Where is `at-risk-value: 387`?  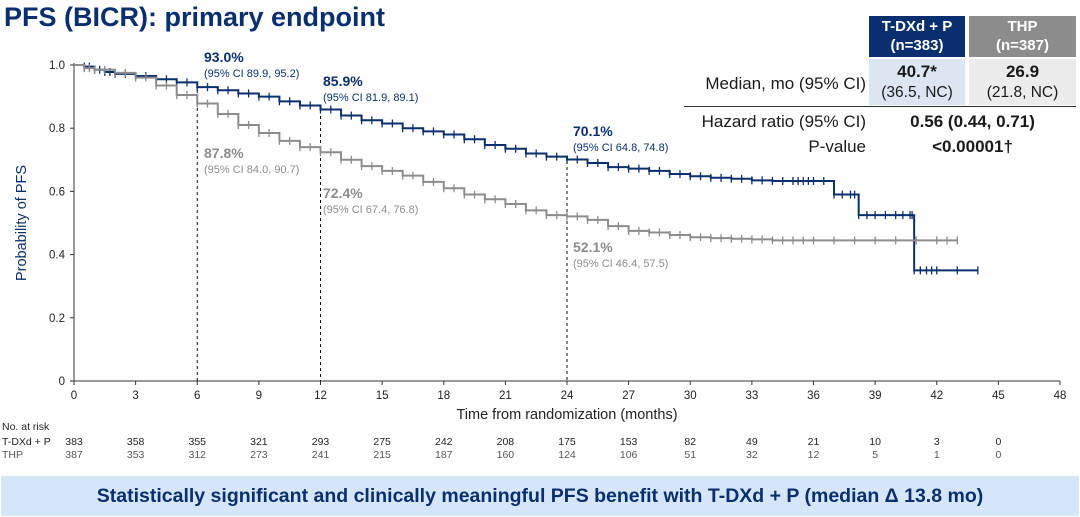 at-risk-value: 387 is located at coordinates (74, 455).